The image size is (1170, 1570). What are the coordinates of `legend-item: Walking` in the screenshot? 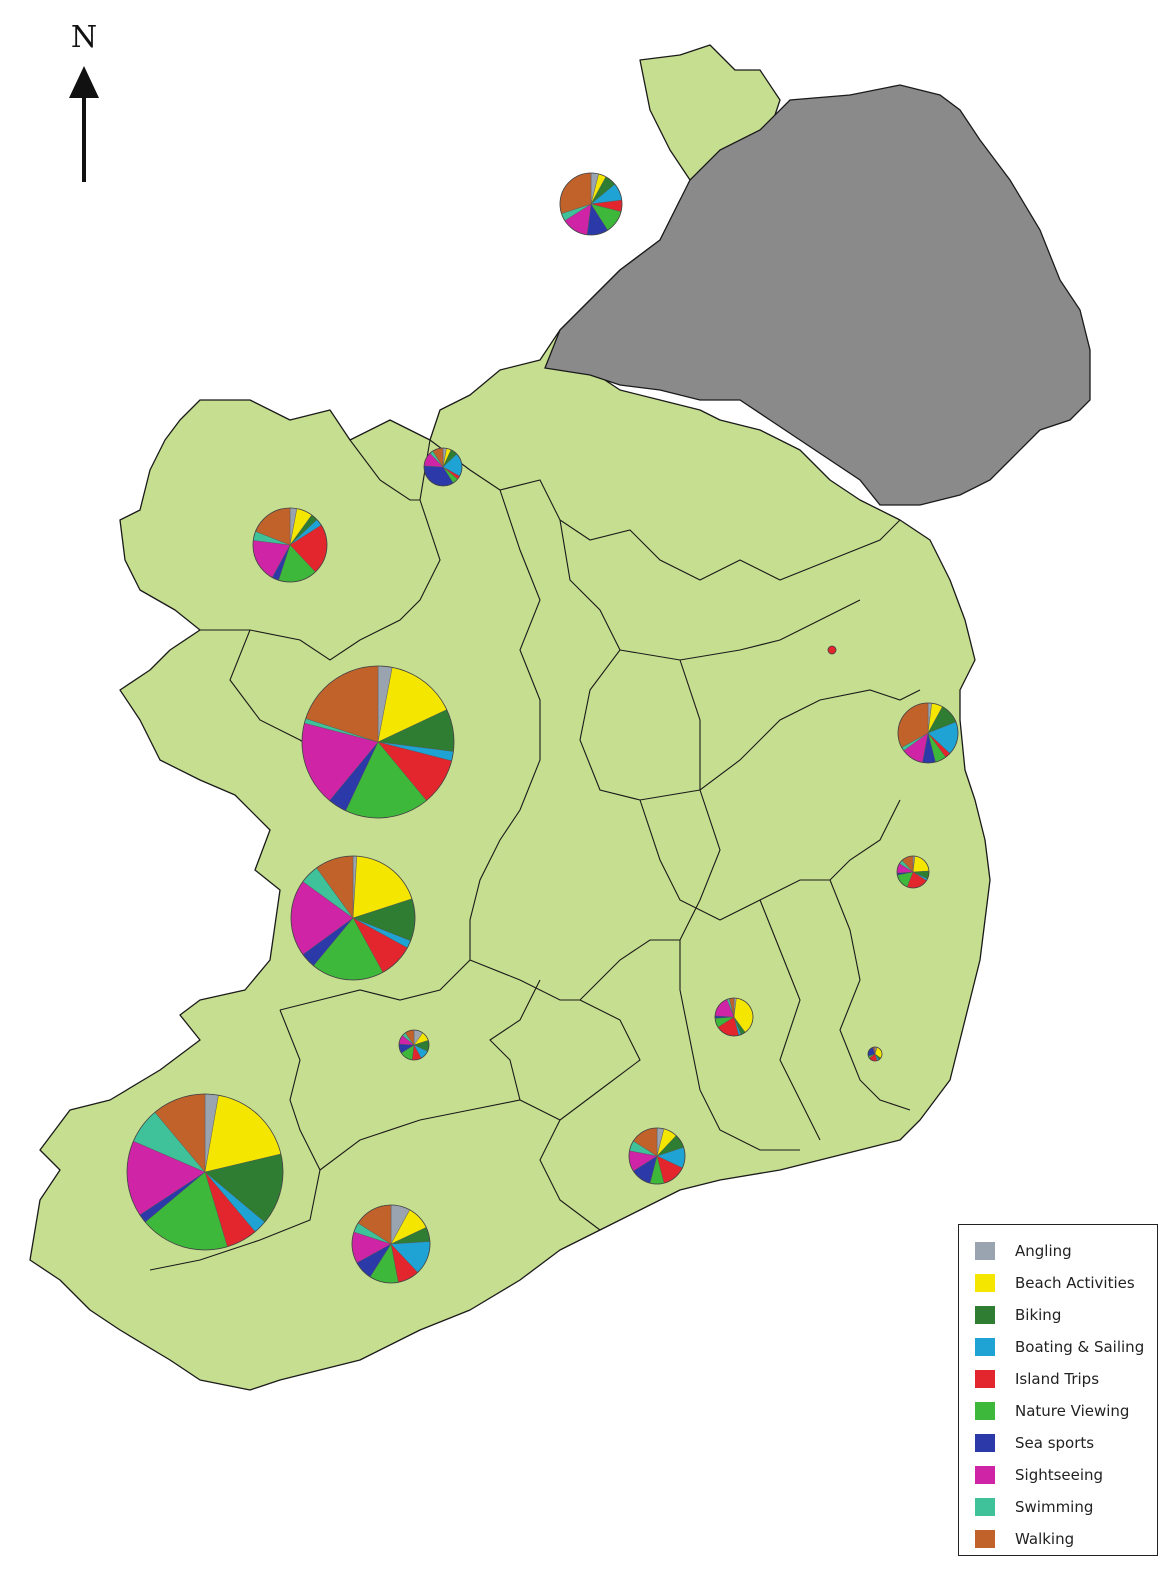 It's located at (1024, 1539).